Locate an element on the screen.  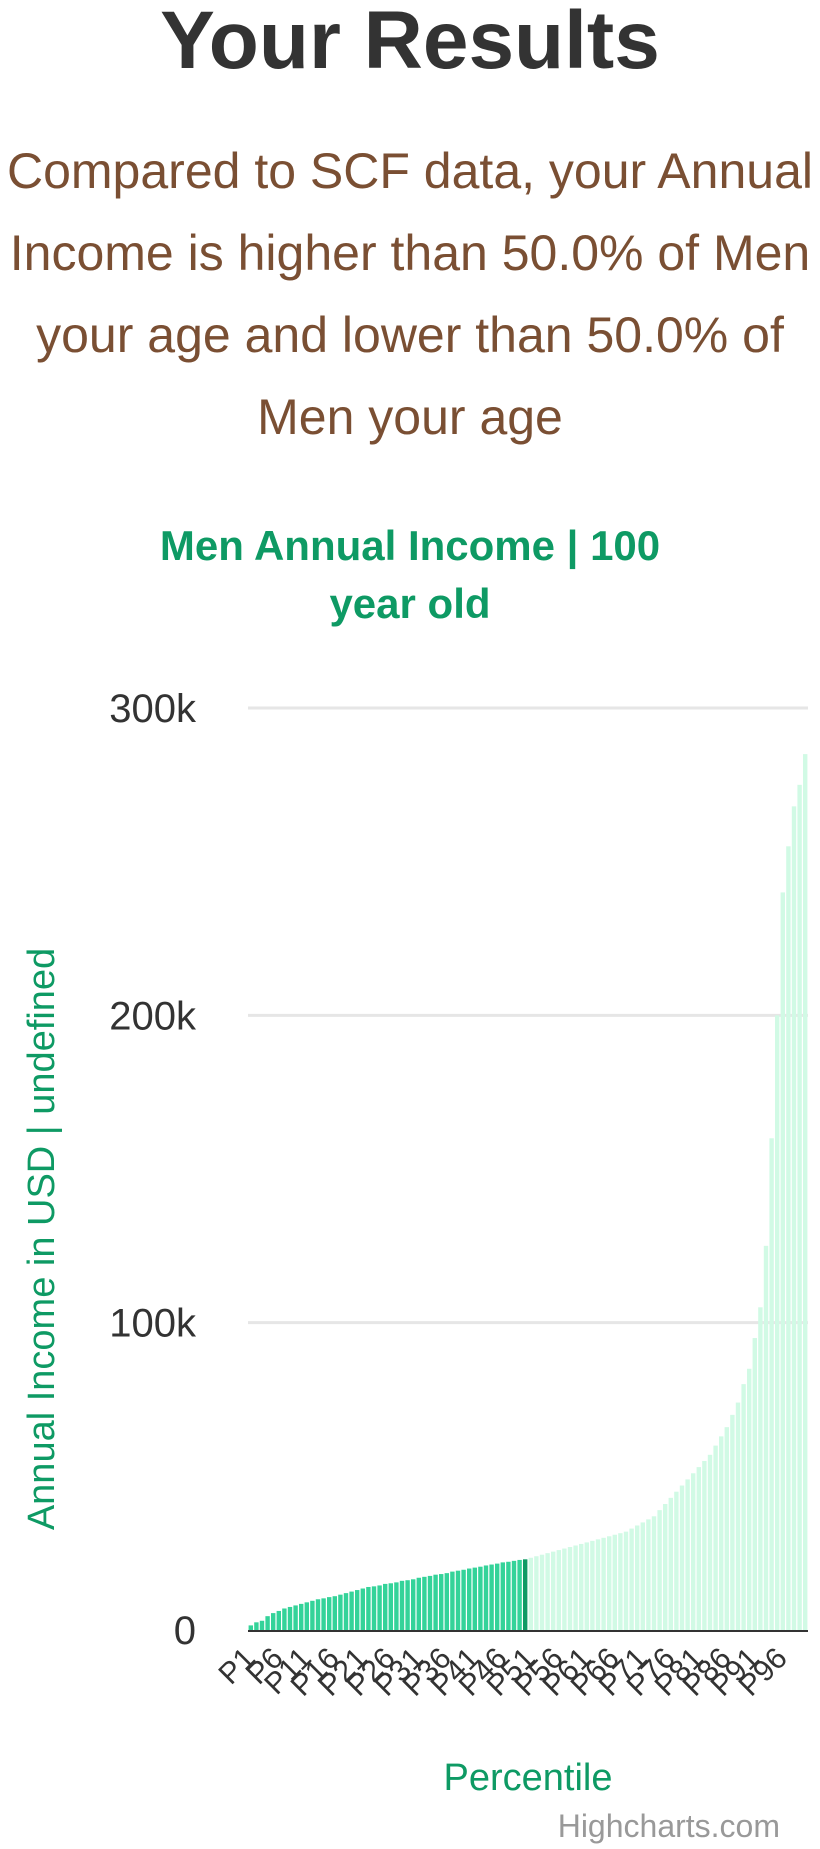
bar-p32 is located at coordinates (424, 1603).